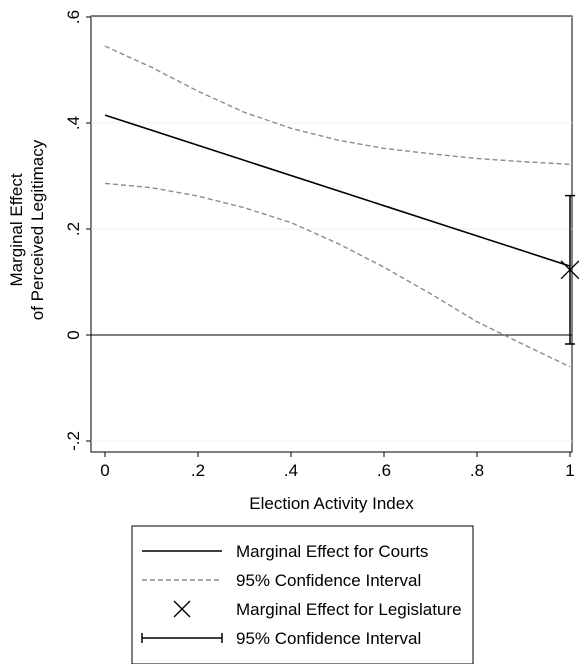 The image size is (579, 664). Describe the element at coordinates (104, 470) in the screenshot. I see `x-tick-label: 0` at that location.